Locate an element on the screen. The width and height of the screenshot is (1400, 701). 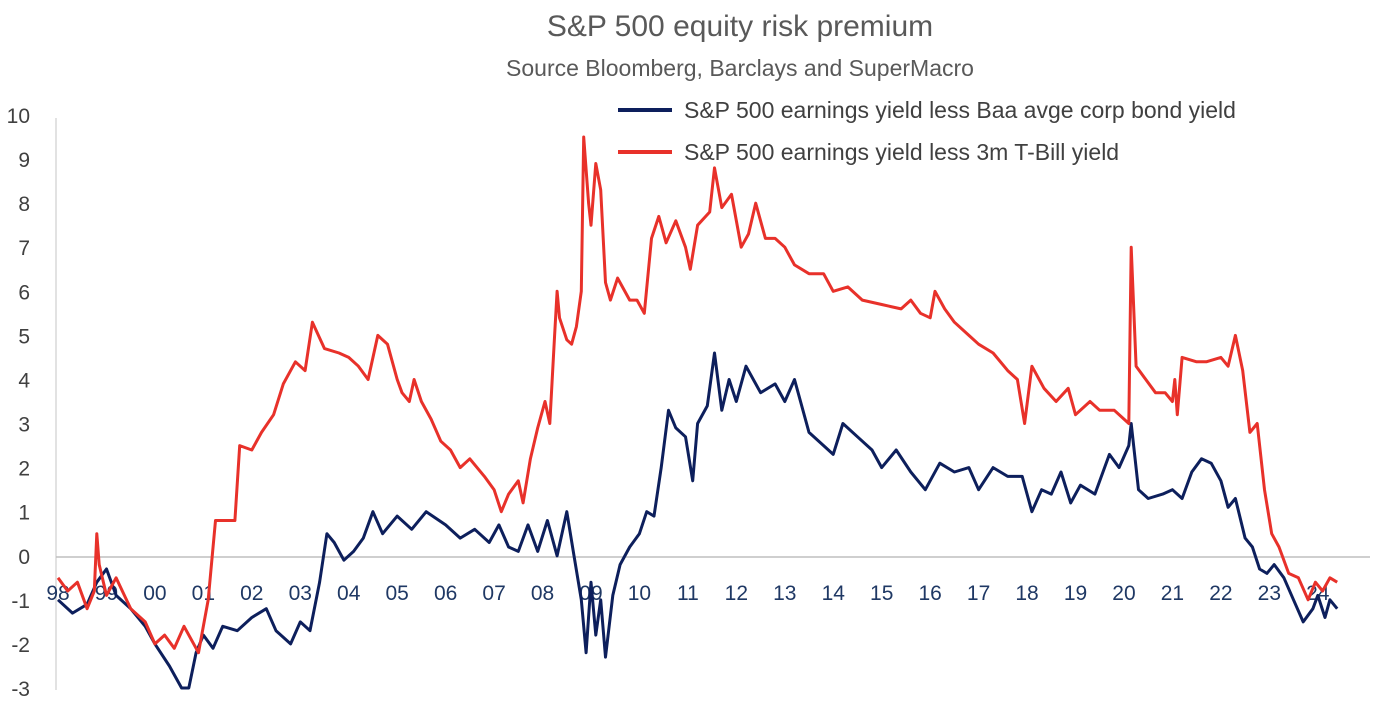
x-tick-label: 11 is located at coordinates (688, 593).